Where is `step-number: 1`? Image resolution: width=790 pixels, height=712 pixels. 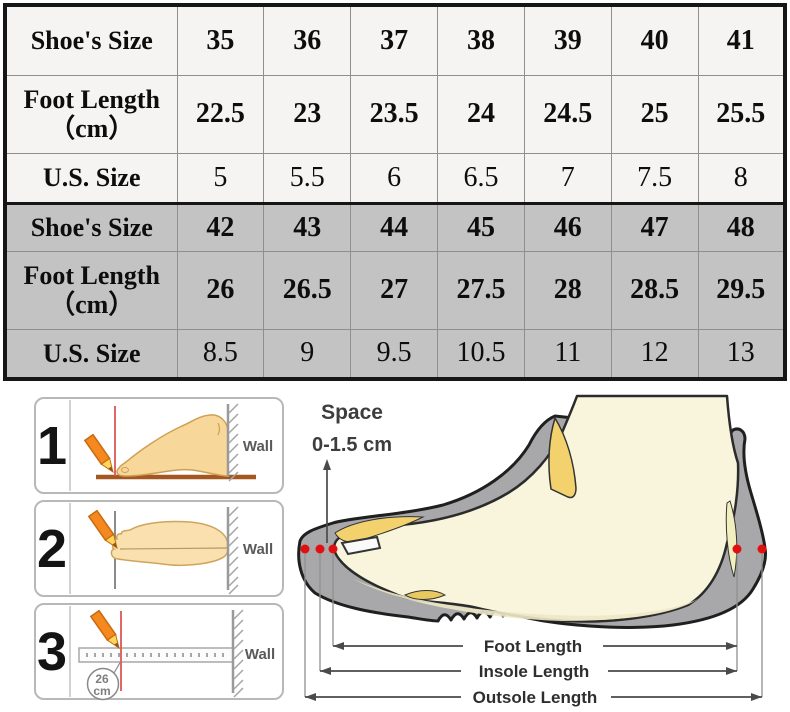
step-number: 1 is located at coordinates (52, 446).